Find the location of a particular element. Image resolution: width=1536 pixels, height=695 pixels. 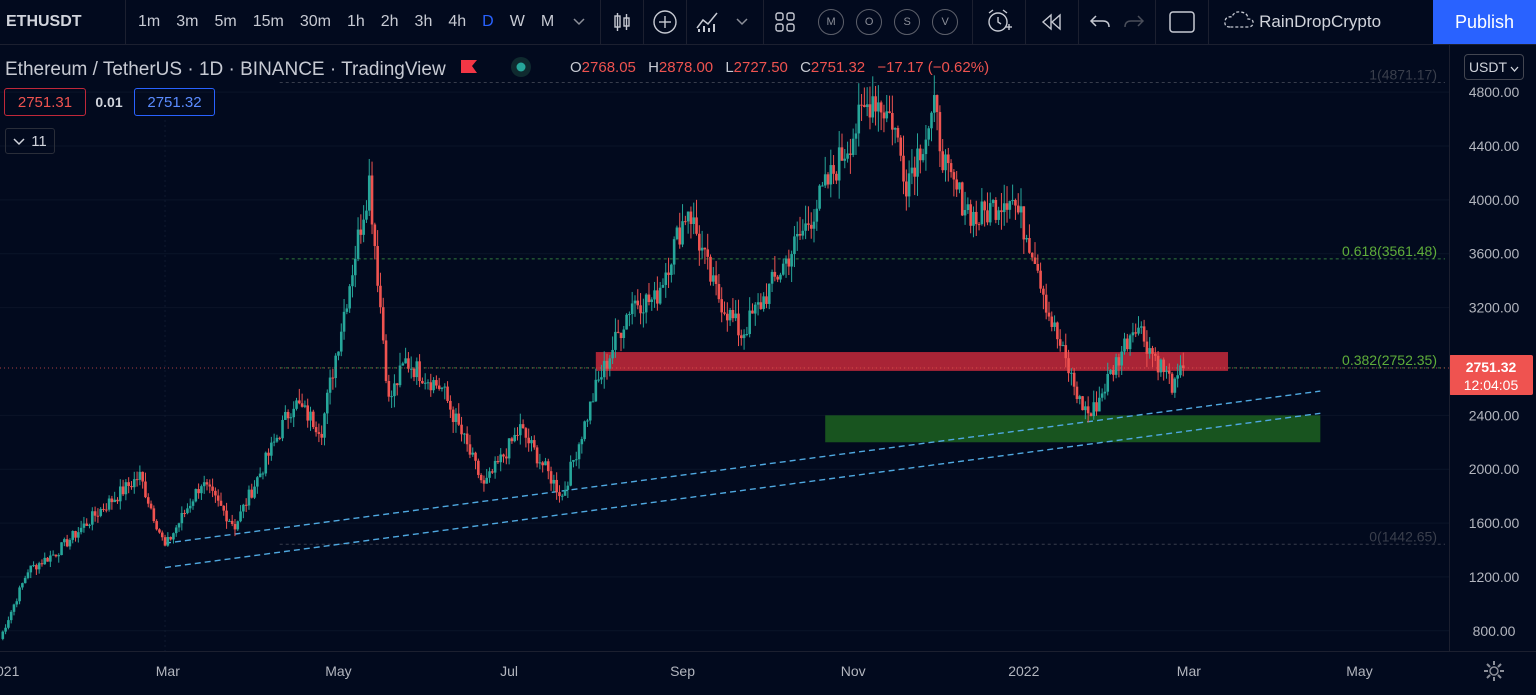

symbol-search: ETHUSDT is located at coordinates (63, 22).